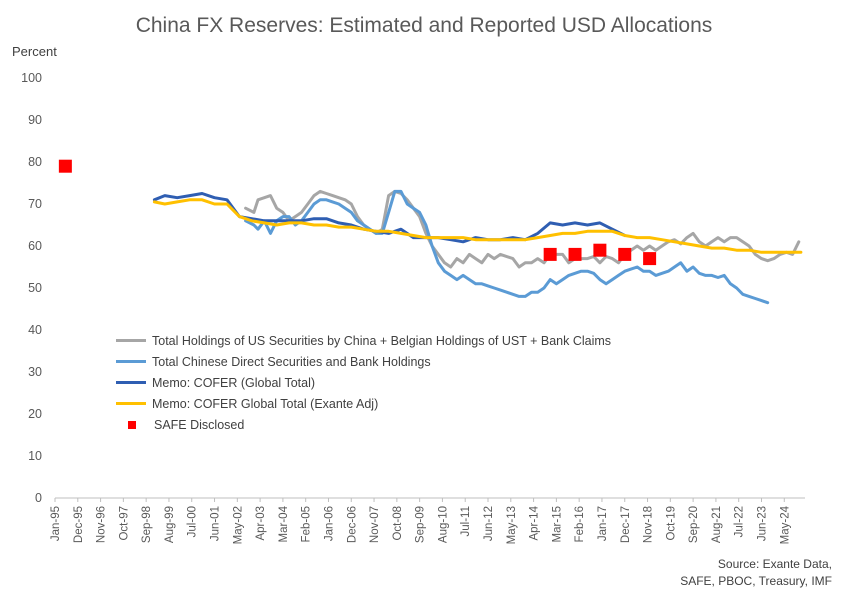 The image size is (848, 605). What do you see at coordinates (603, 523) in the screenshot?
I see `x-tick-label: Jan-17` at bounding box center [603, 523].